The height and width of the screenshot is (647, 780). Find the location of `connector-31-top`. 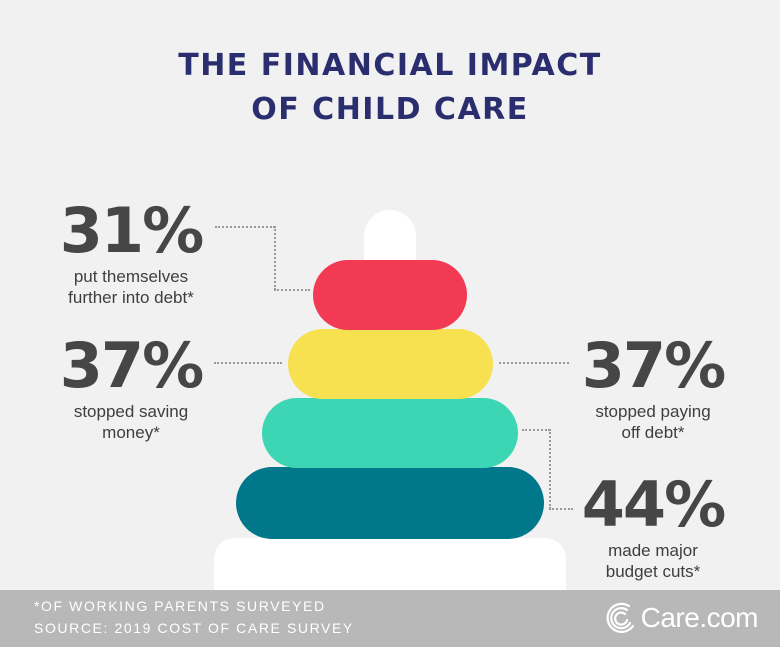

connector-31-top is located at coordinates (245, 227).